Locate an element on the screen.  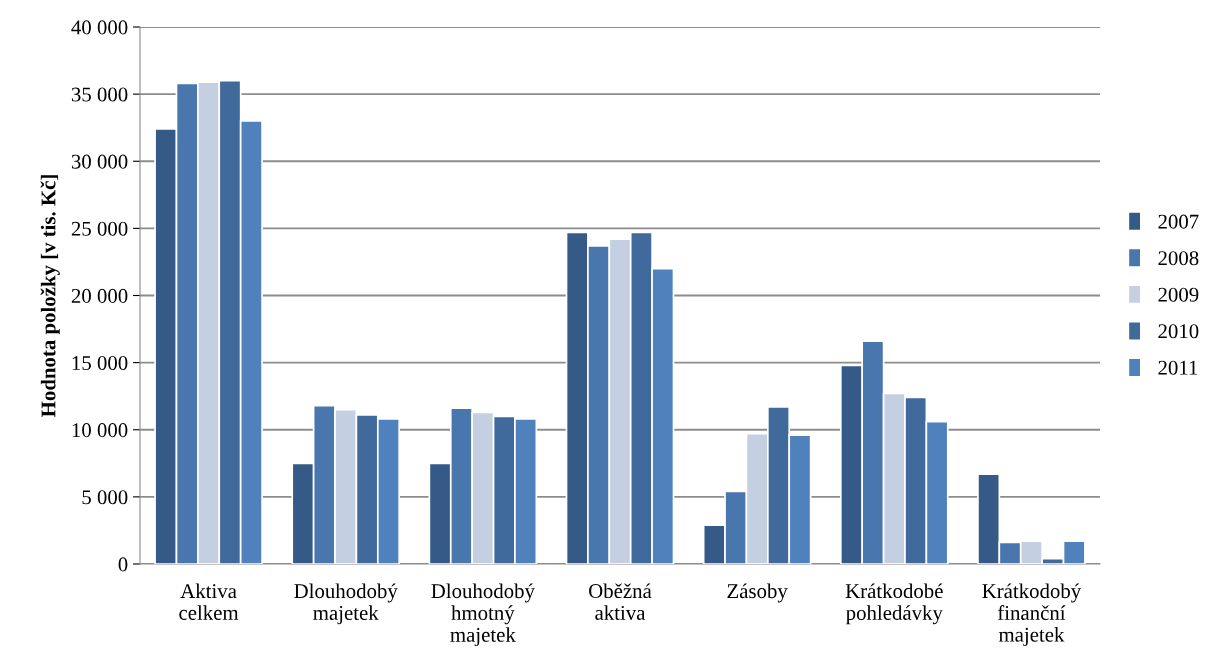
y-tick-label: 0 is located at coordinates (123, 564).